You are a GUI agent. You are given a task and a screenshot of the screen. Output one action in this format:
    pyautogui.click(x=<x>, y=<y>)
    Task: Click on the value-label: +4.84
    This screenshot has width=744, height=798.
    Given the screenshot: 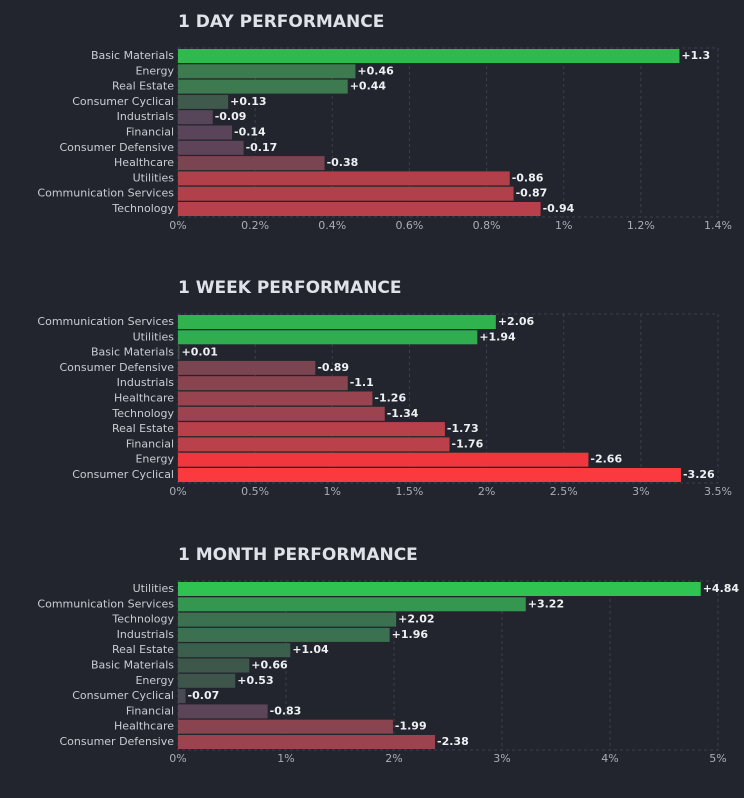 What is the action you would take?
    pyautogui.click(x=721, y=588)
    